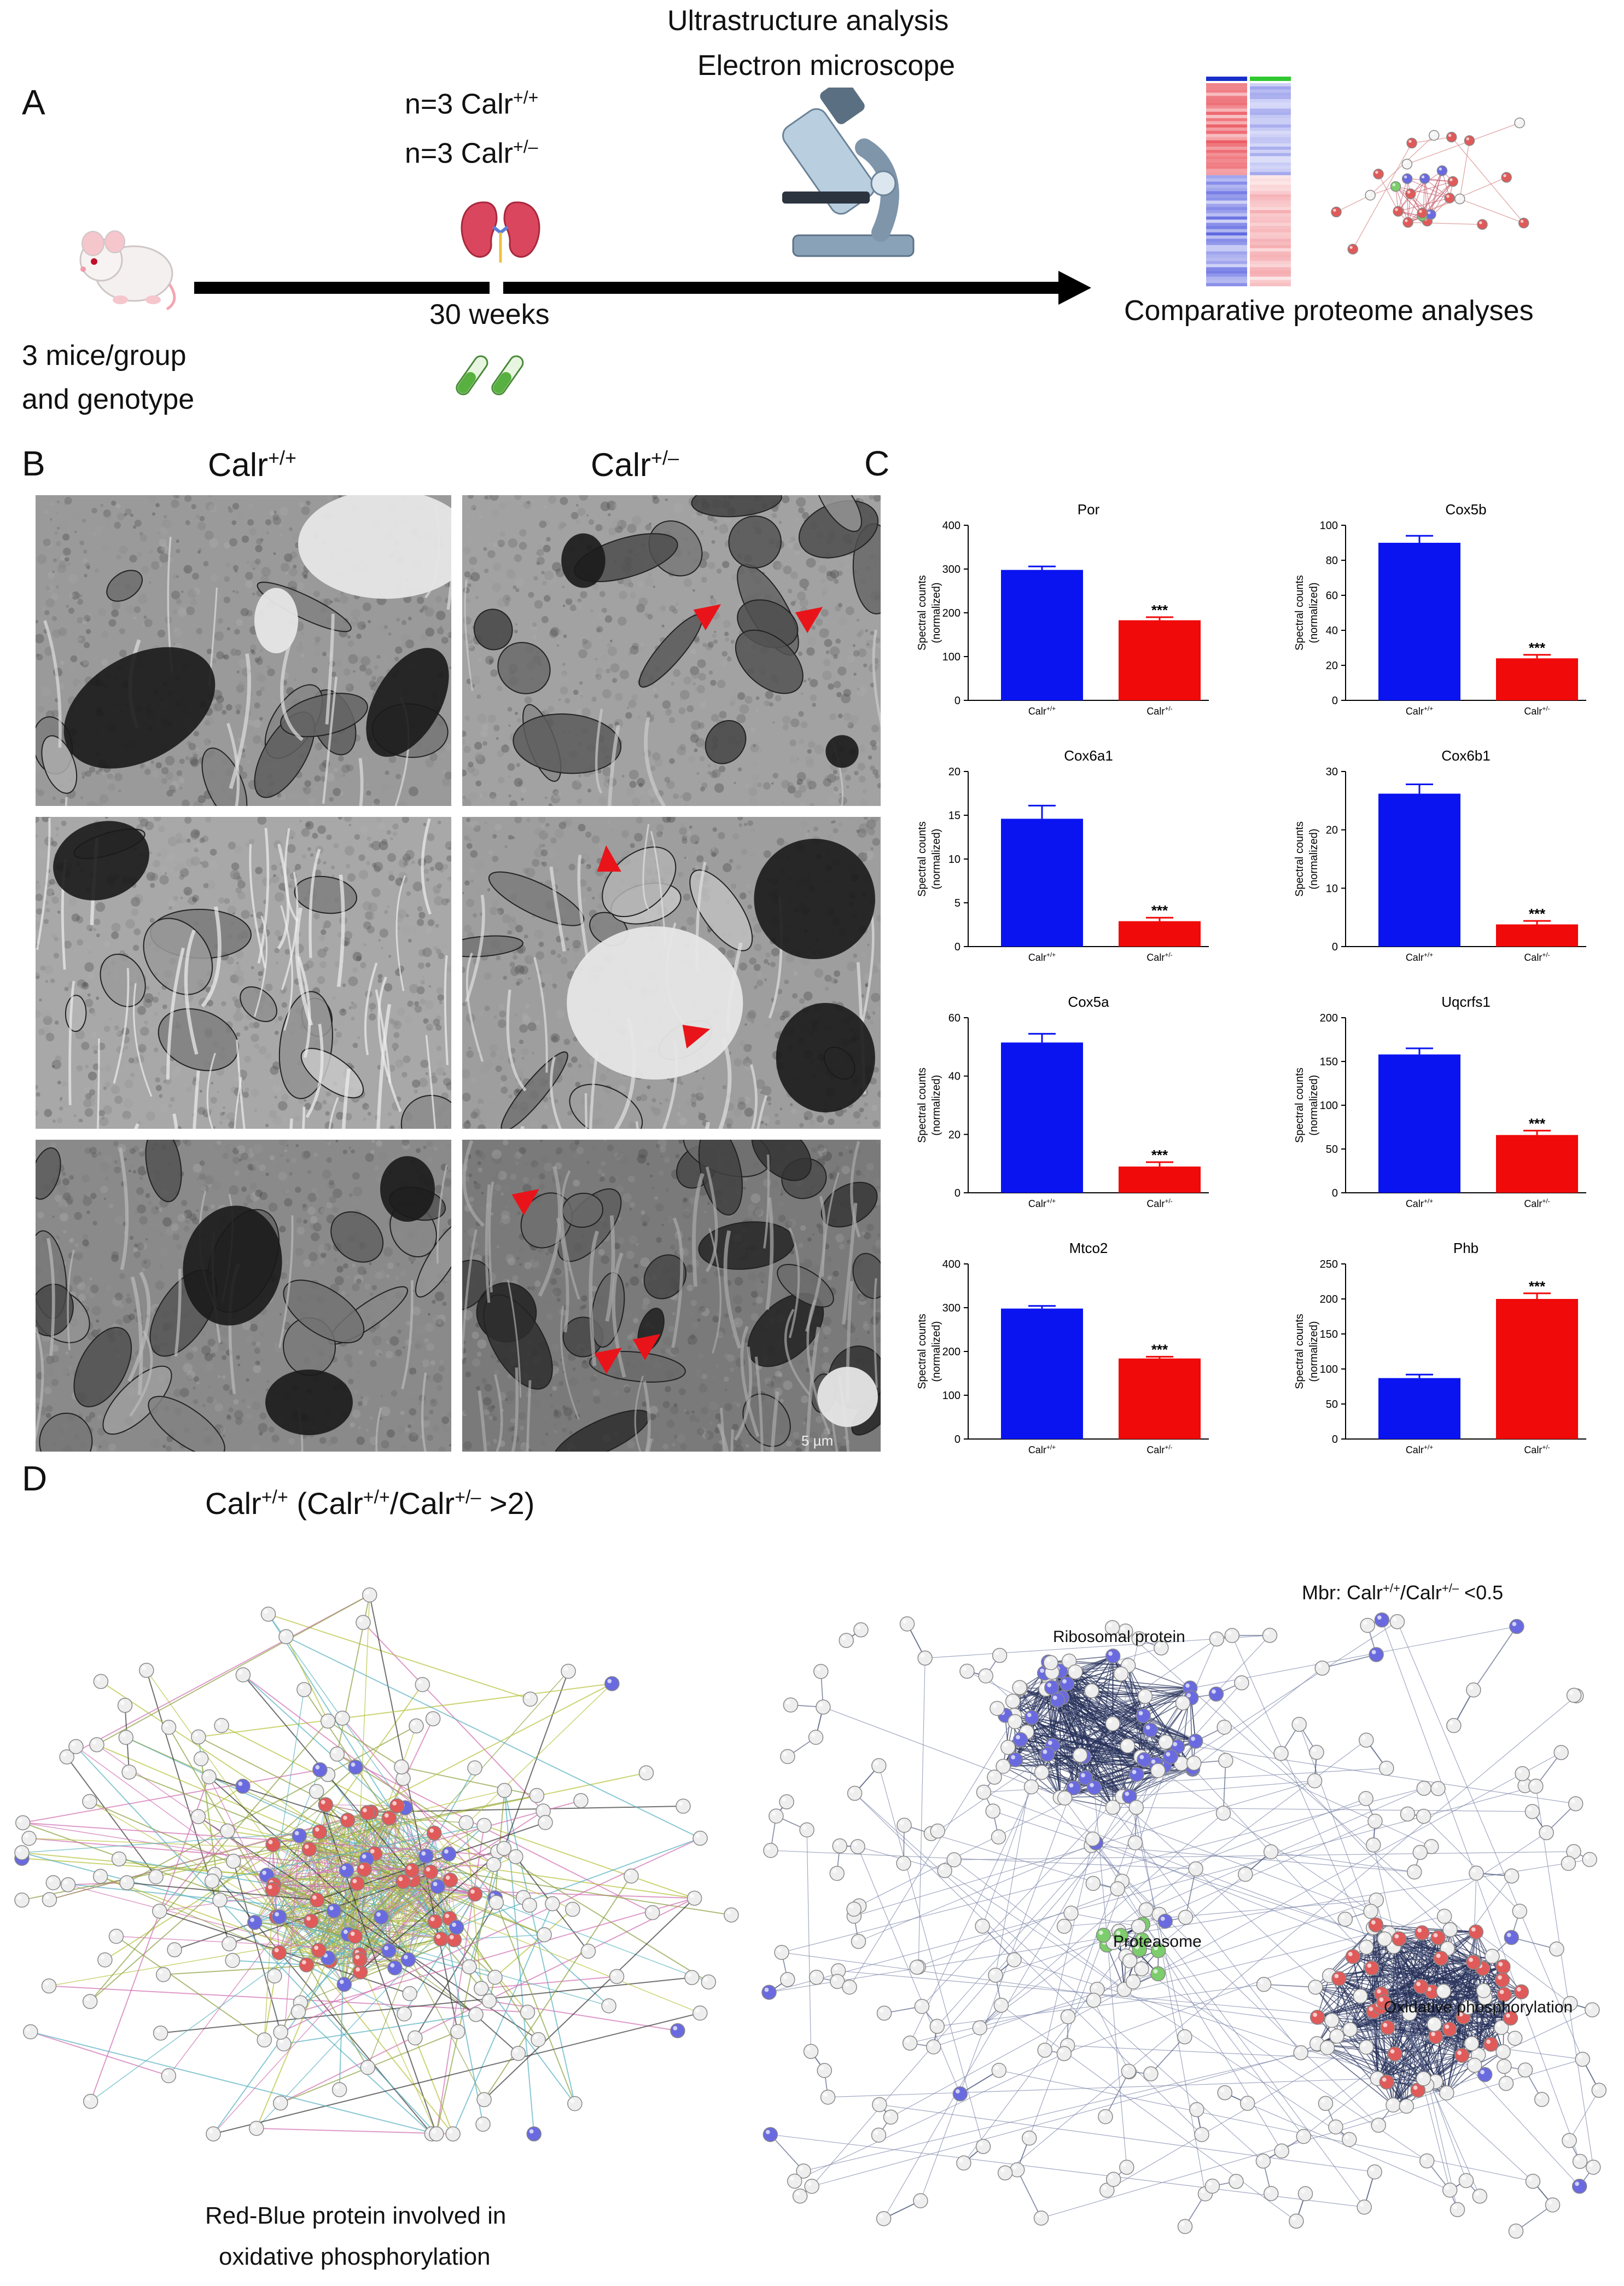 The width and height of the screenshot is (1624, 2286). Describe the element at coordinates (814, 899) in the screenshot. I see `em-nucleus` at that location.